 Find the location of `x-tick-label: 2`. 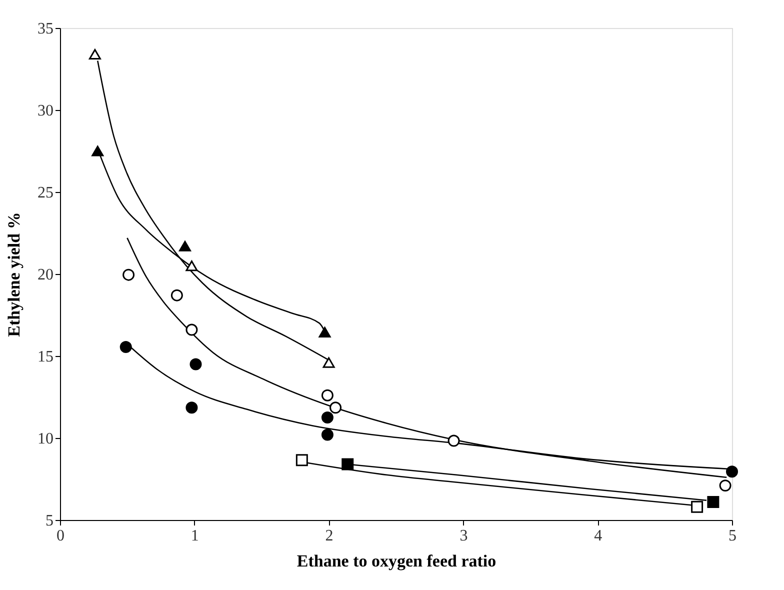

x-tick-label: 2 is located at coordinates (329, 536).